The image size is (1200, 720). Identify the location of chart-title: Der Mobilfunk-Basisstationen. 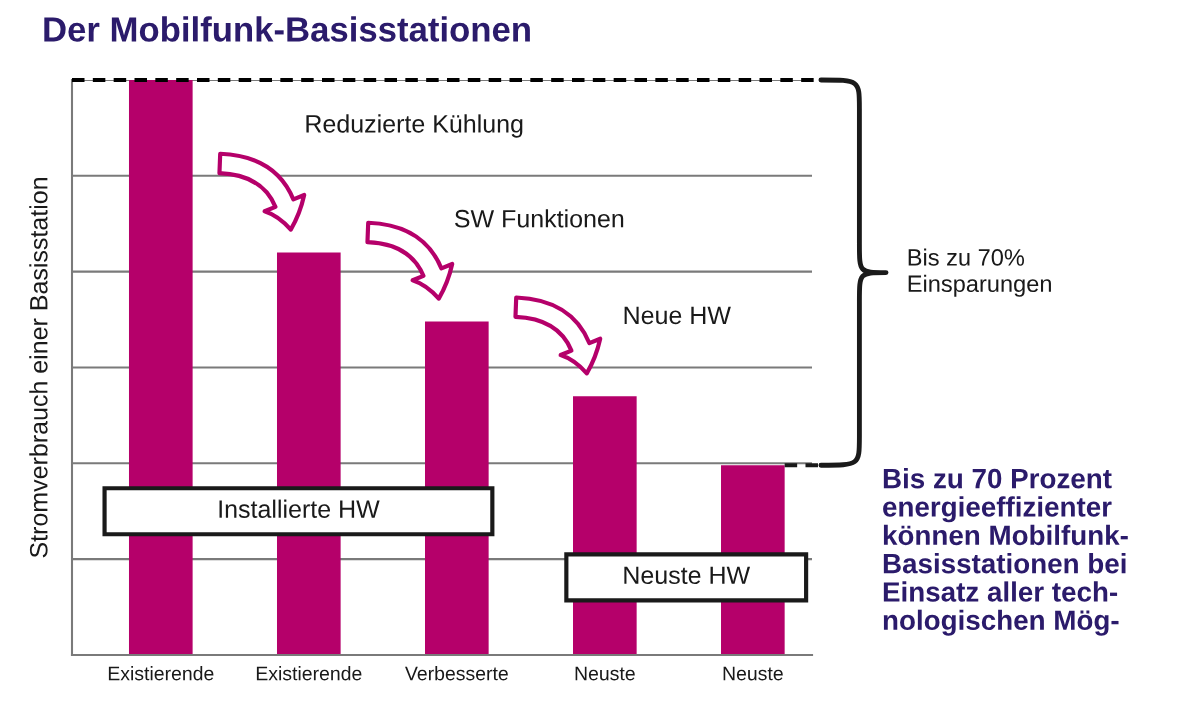
(287, 29).